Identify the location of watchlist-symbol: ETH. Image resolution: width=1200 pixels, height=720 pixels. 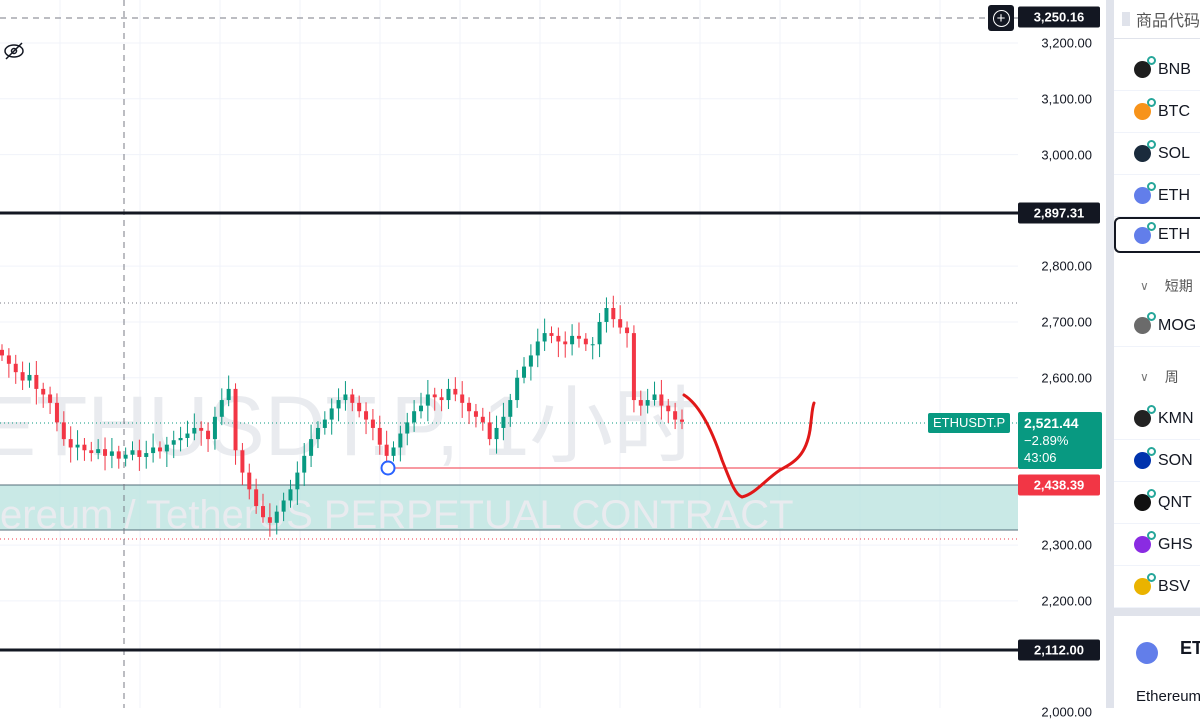
(1174, 234).